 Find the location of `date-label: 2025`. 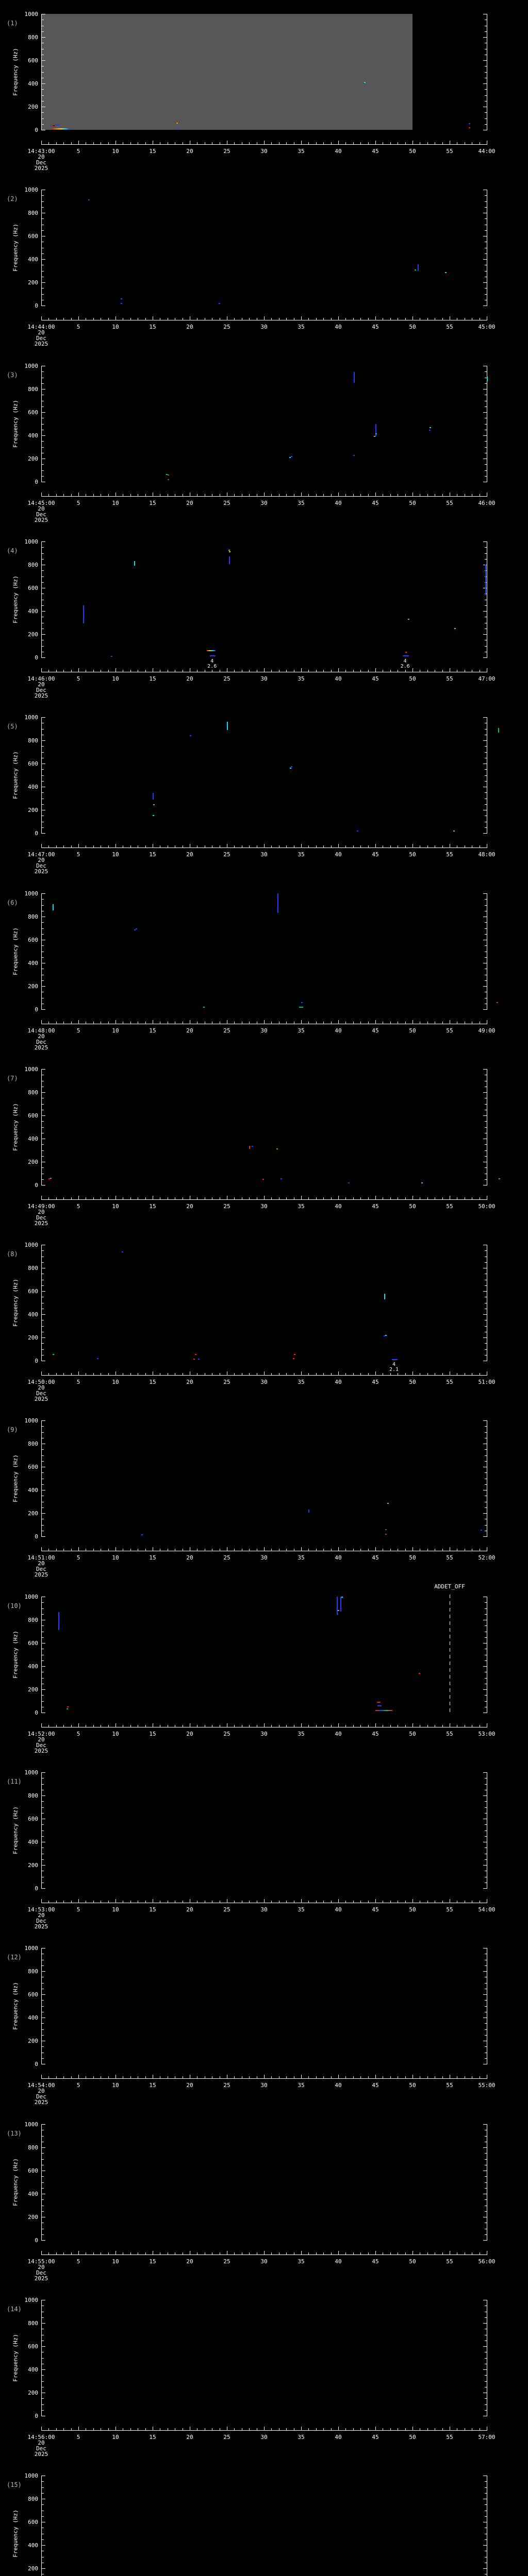

date-label: 2025 is located at coordinates (41, 695).